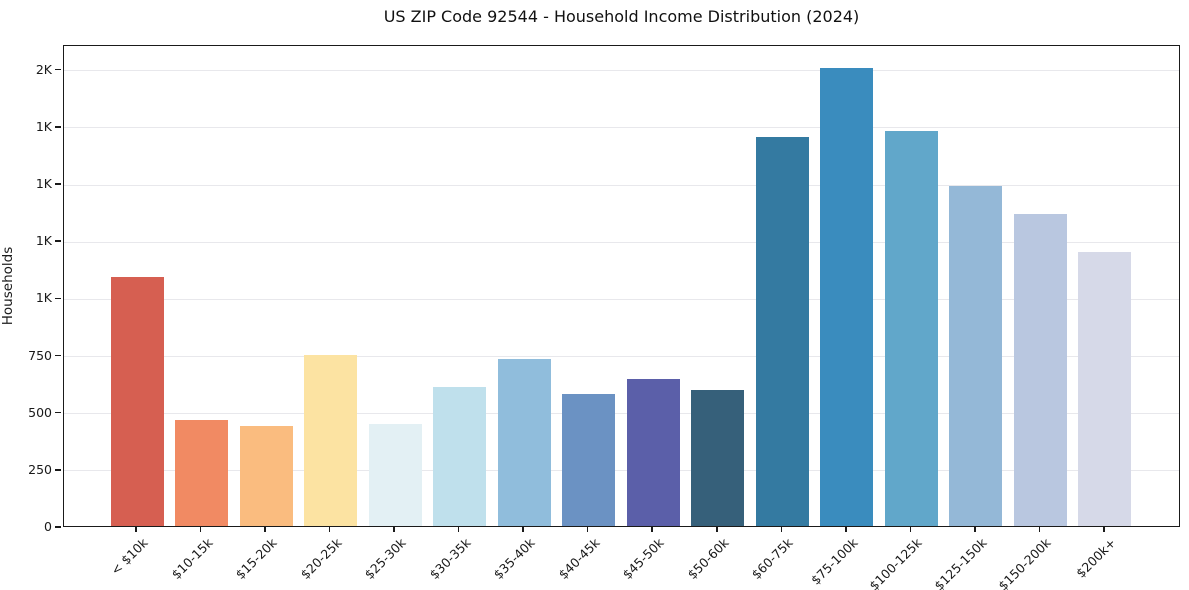 The height and width of the screenshot is (590, 1189). I want to click on bar-40-45k, so click(589, 459).